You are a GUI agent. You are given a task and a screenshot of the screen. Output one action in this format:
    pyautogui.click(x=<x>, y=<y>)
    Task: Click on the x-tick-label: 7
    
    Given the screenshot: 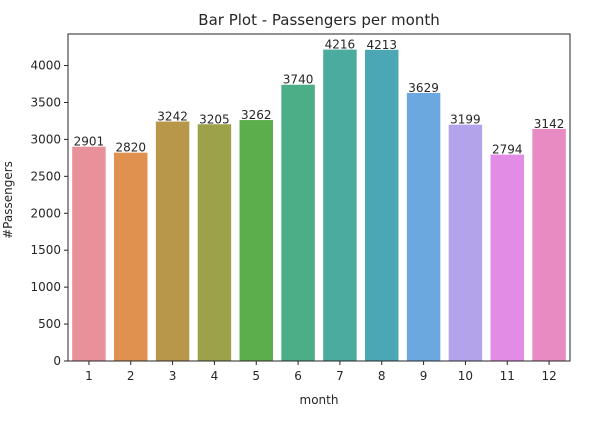 What is the action you would take?
    pyautogui.click(x=340, y=376)
    